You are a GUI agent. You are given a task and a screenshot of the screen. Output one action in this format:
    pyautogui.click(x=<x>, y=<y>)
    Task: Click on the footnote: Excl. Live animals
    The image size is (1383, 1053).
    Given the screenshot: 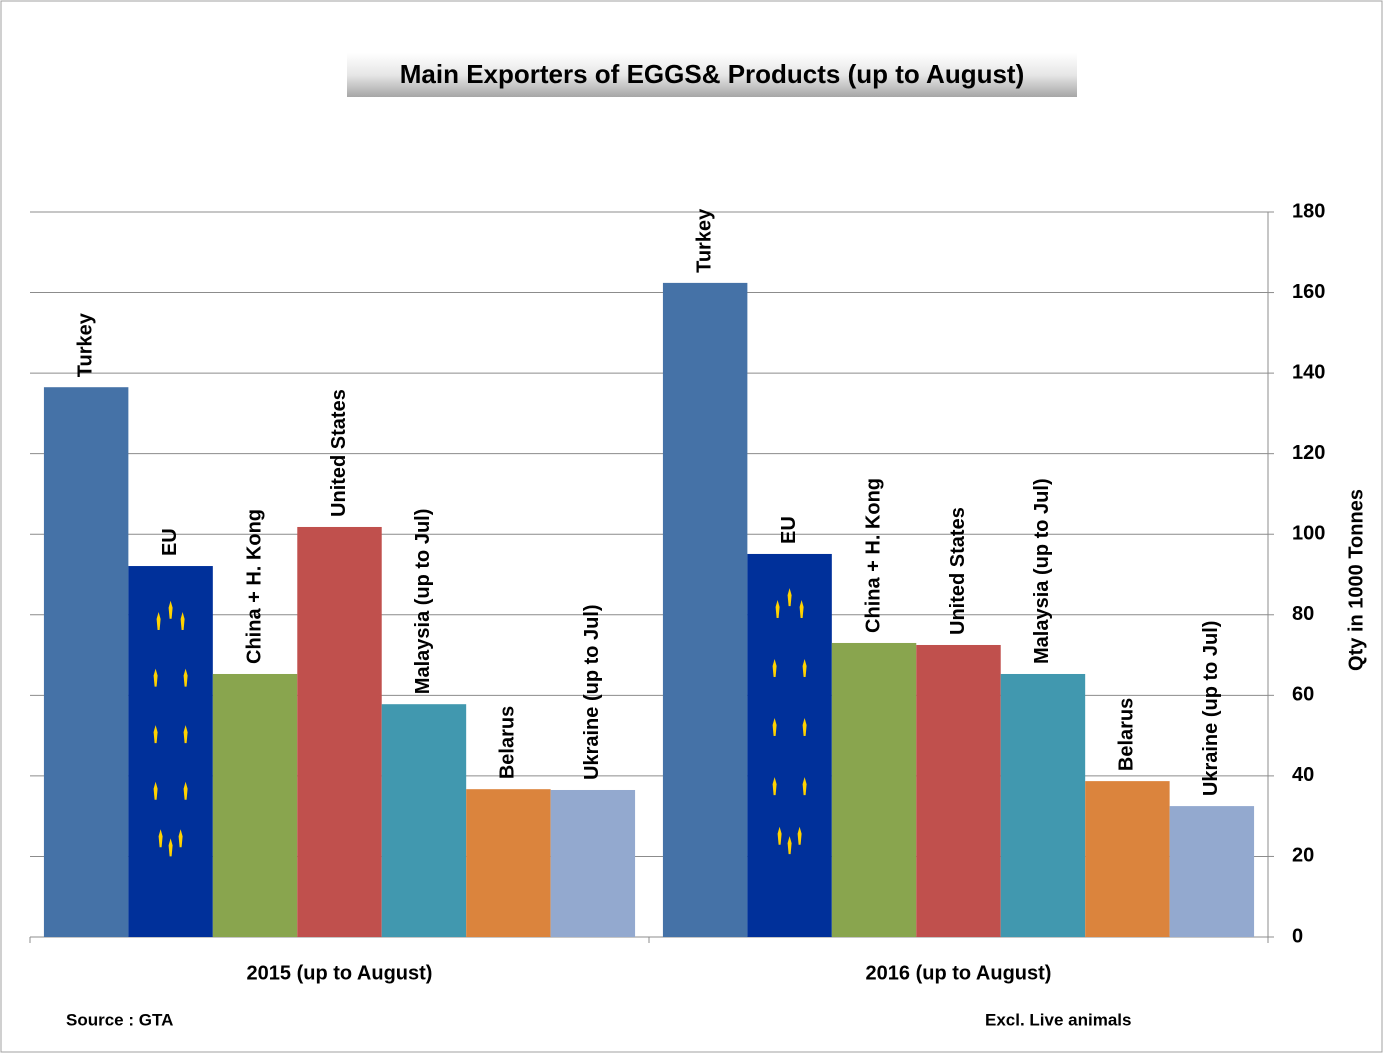 What is the action you would take?
    pyautogui.click(x=1058, y=1019)
    